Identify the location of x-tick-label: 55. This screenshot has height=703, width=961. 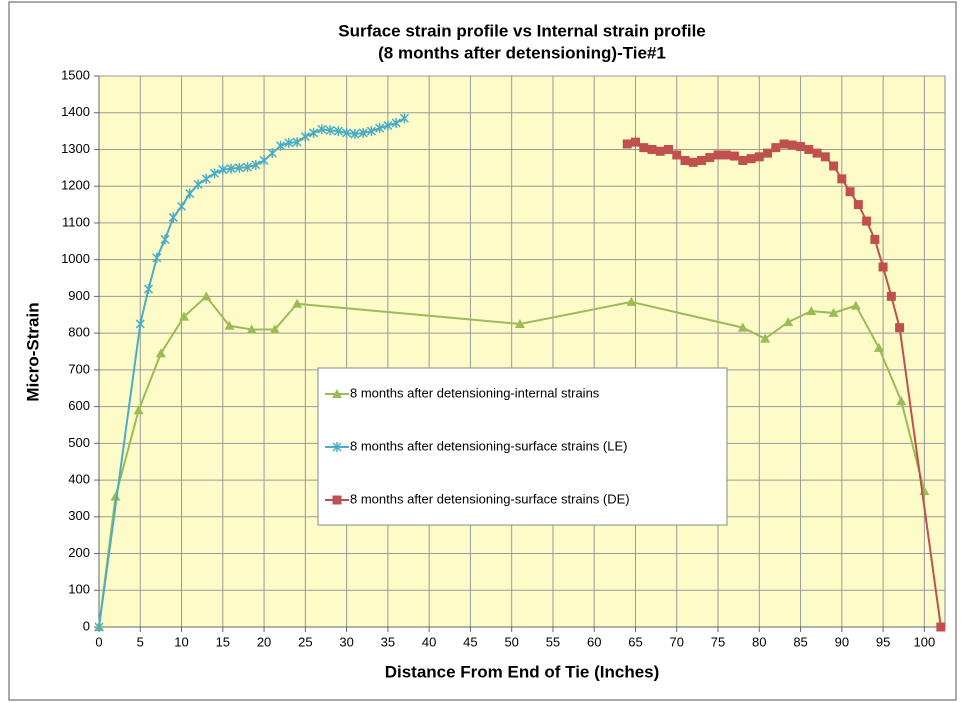
(553, 641).